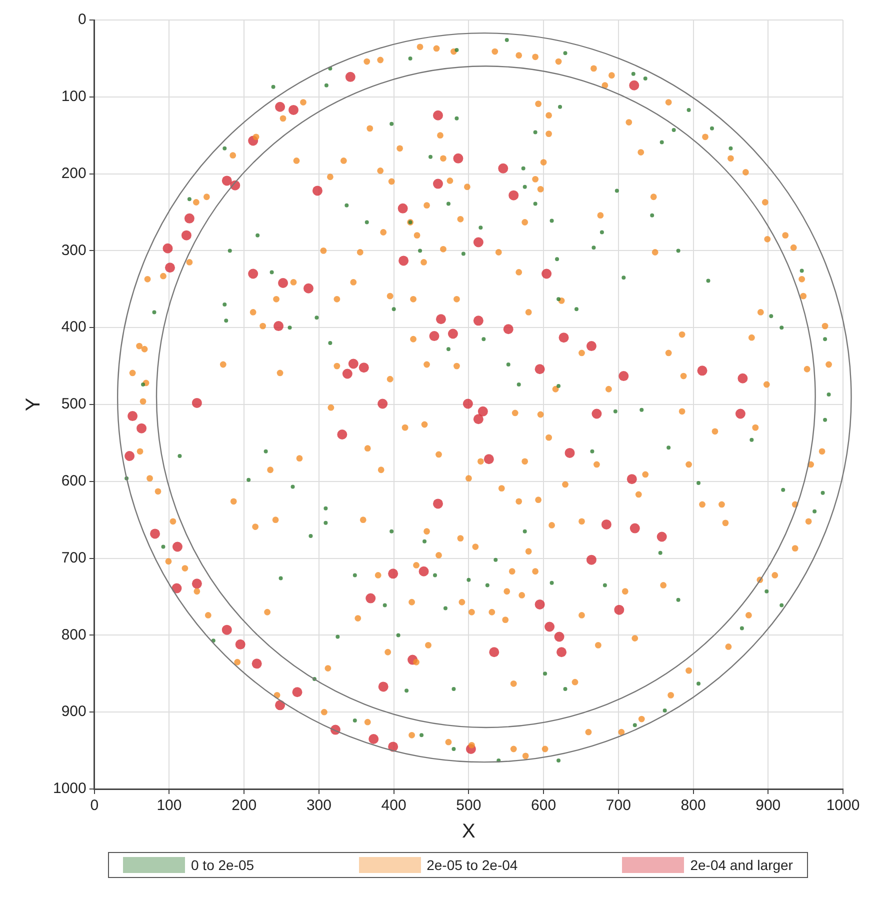 Image resolution: width=871 pixels, height=921 pixels. What do you see at coordinates (73, 327) in the screenshot?
I see `y-tick-label: 400` at bounding box center [73, 327].